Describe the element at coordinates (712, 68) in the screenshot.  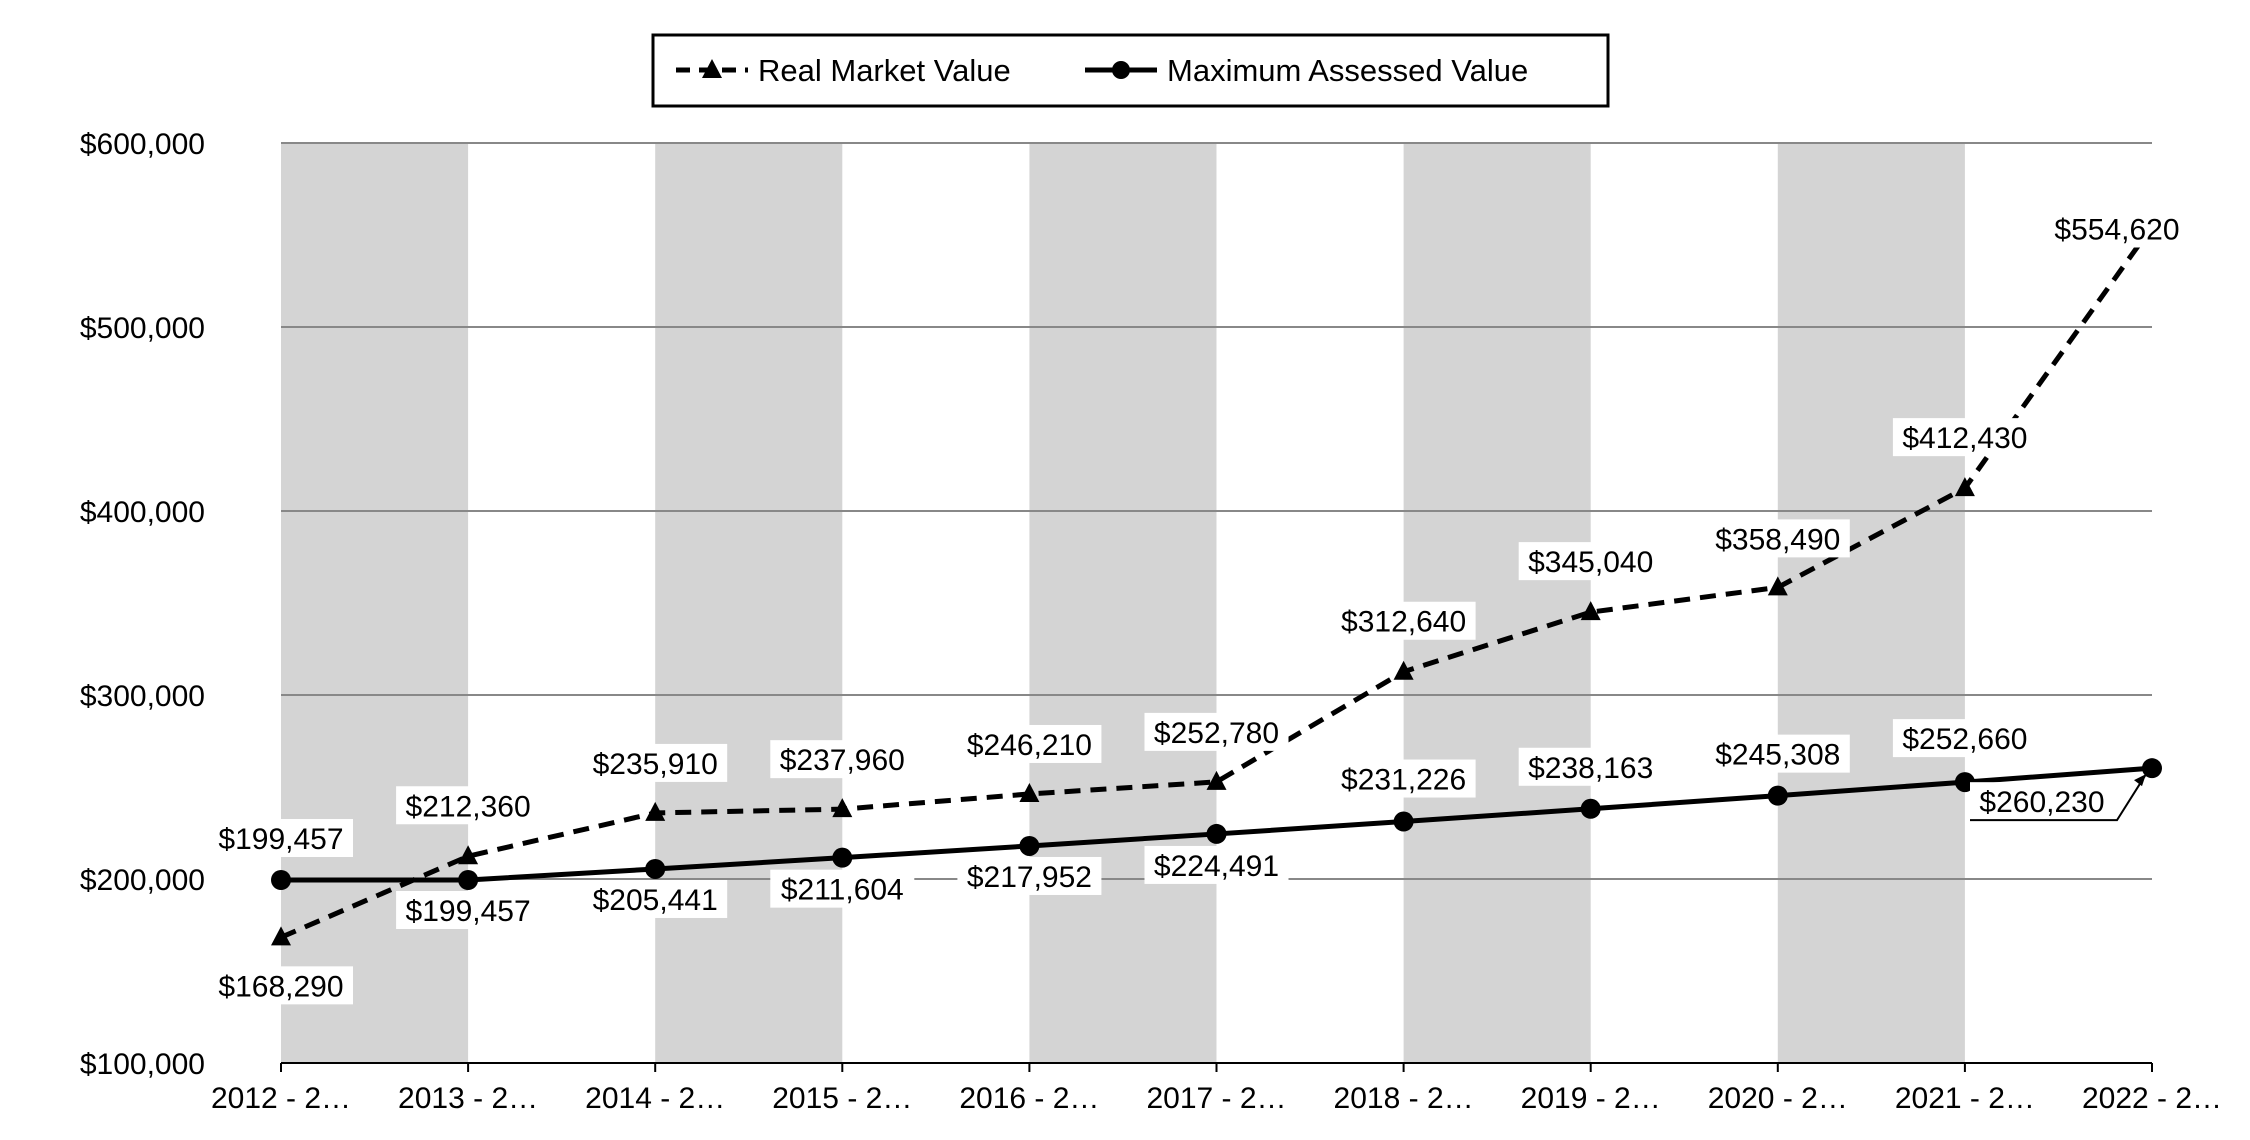
I see `legend-triangle-marker` at that location.